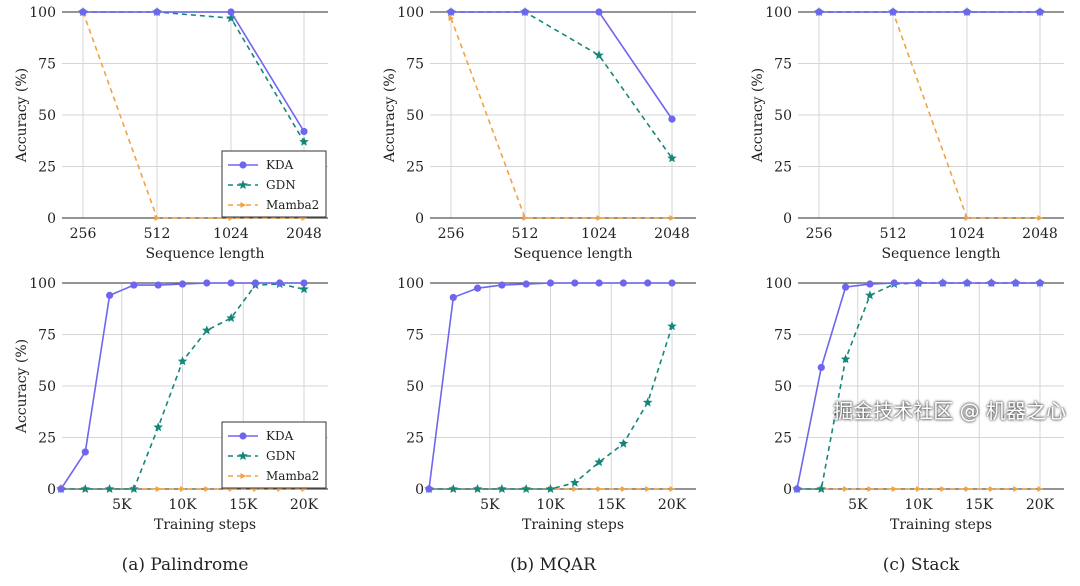 Image resolution: width=1080 pixels, height=586 pixels. What do you see at coordinates (243, 505) in the screenshot?
I see `x-tick-label: 15K` at bounding box center [243, 505].